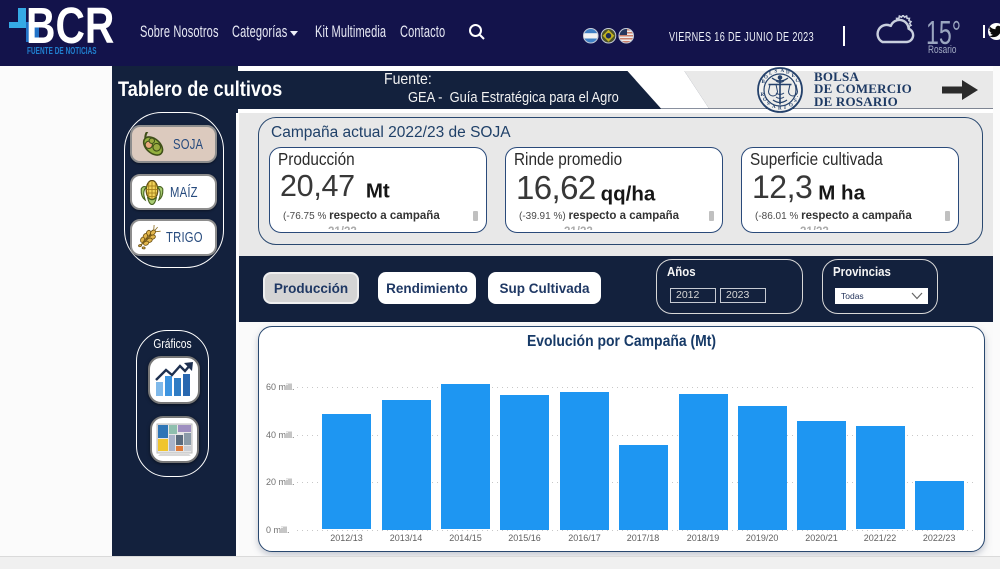 This screenshot has width=1000, height=569. I want to click on svg-text: D, so click(788, 73).